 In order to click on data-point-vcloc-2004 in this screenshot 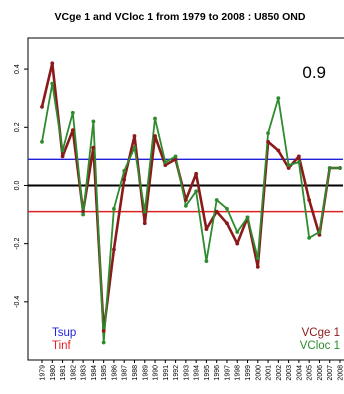, I will do `click(298, 162)`.